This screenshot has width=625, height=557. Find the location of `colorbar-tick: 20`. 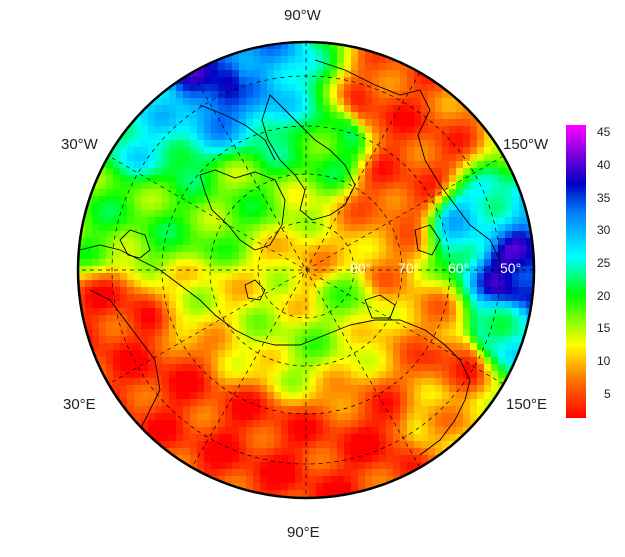

colorbar-tick: 20 is located at coordinates (604, 296).